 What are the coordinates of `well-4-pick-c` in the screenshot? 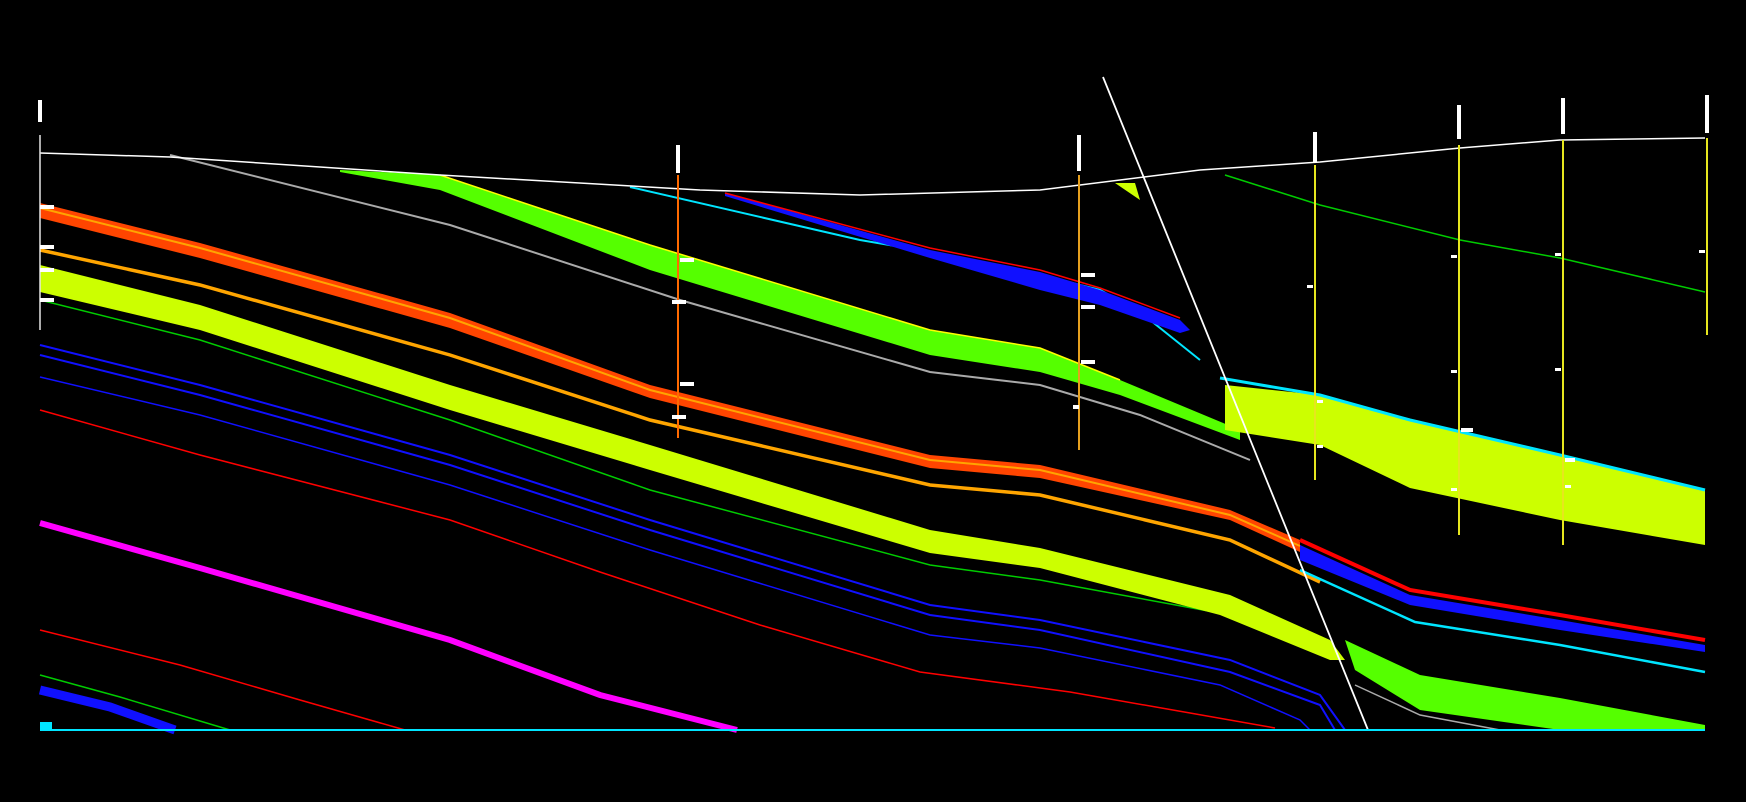 It's located at (1320, 446).